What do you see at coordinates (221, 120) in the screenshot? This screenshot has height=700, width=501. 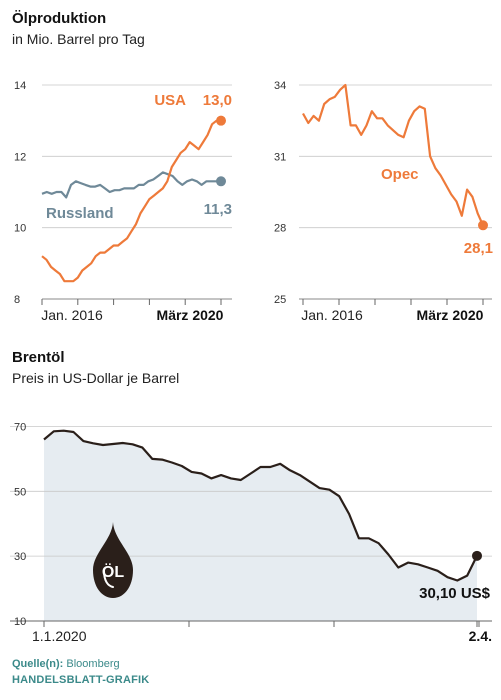 I see `usa-endpoint` at bounding box center [221, 120].